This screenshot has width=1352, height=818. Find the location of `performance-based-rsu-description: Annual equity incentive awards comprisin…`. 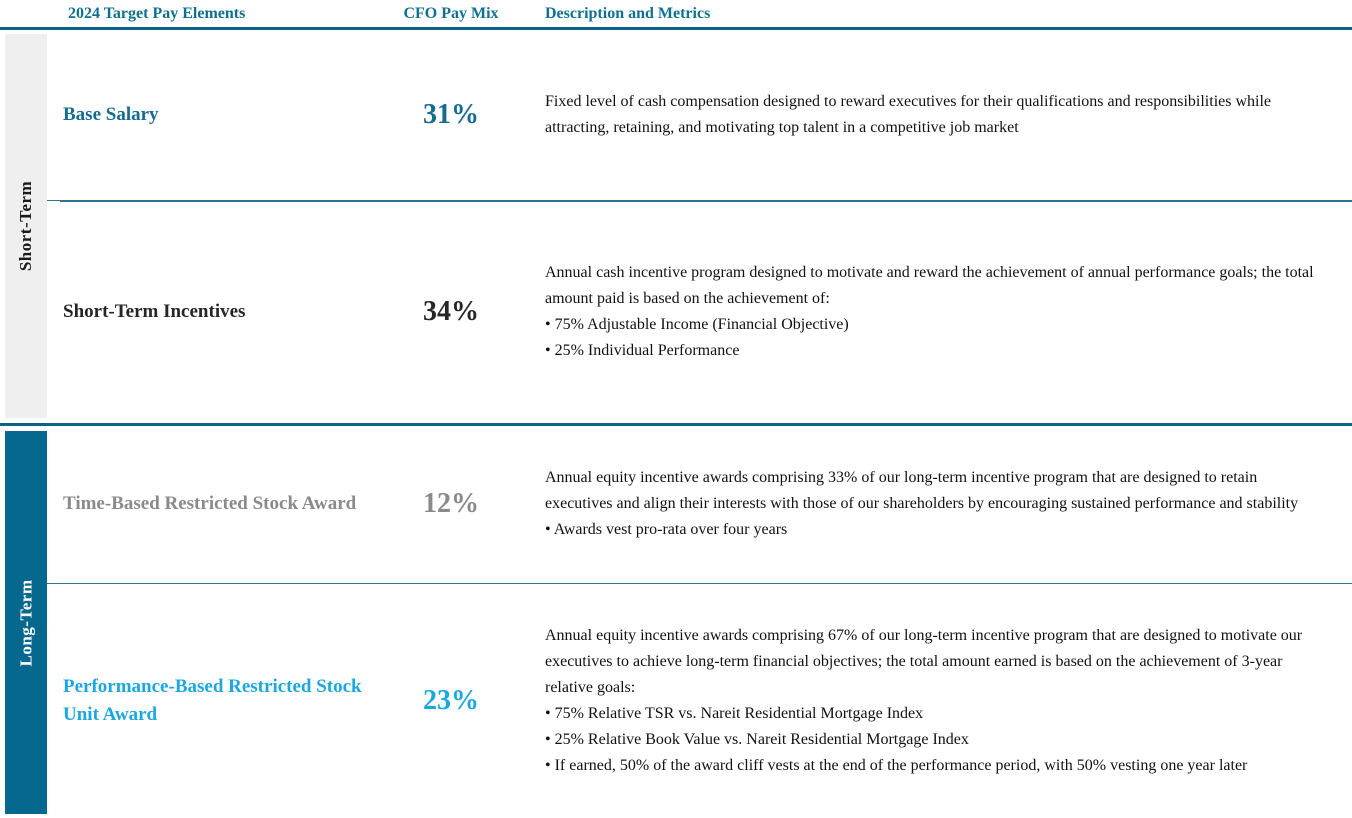

performance-based-rsu-description: Annual equity incentive awards comprisin… is located at coordinates (932, 701).